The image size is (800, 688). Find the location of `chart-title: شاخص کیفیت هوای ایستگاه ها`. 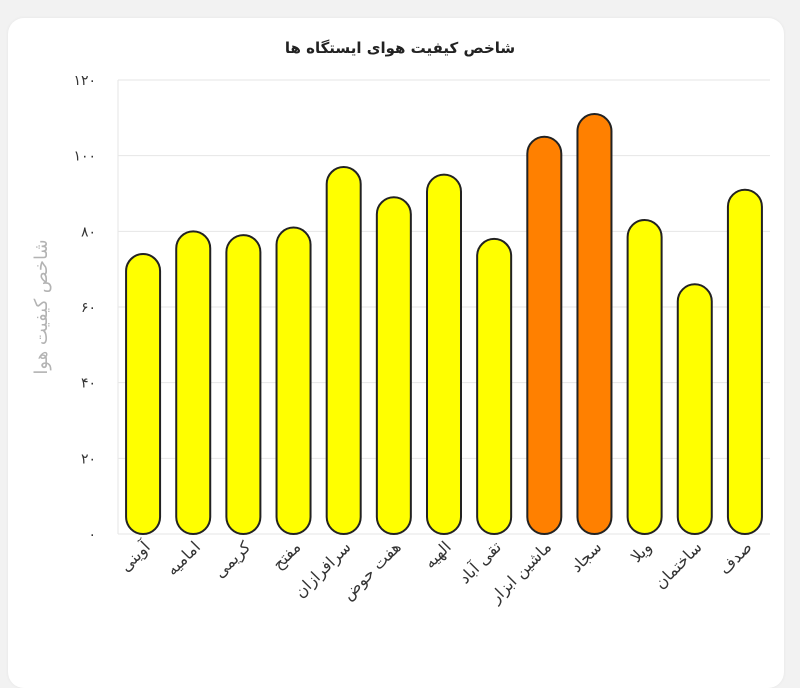

chart-title: شاخص کیفیت هوای ایستگاه ها is located at coordinates (400, 48).